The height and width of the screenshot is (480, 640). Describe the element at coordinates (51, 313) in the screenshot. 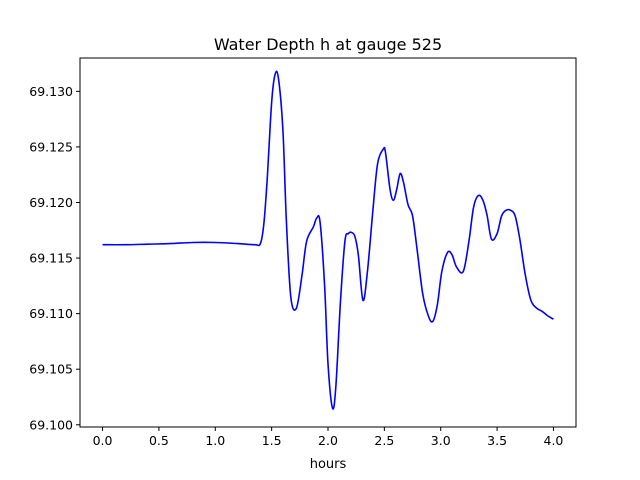

I see `y-tick-label: 69.110` at that location.